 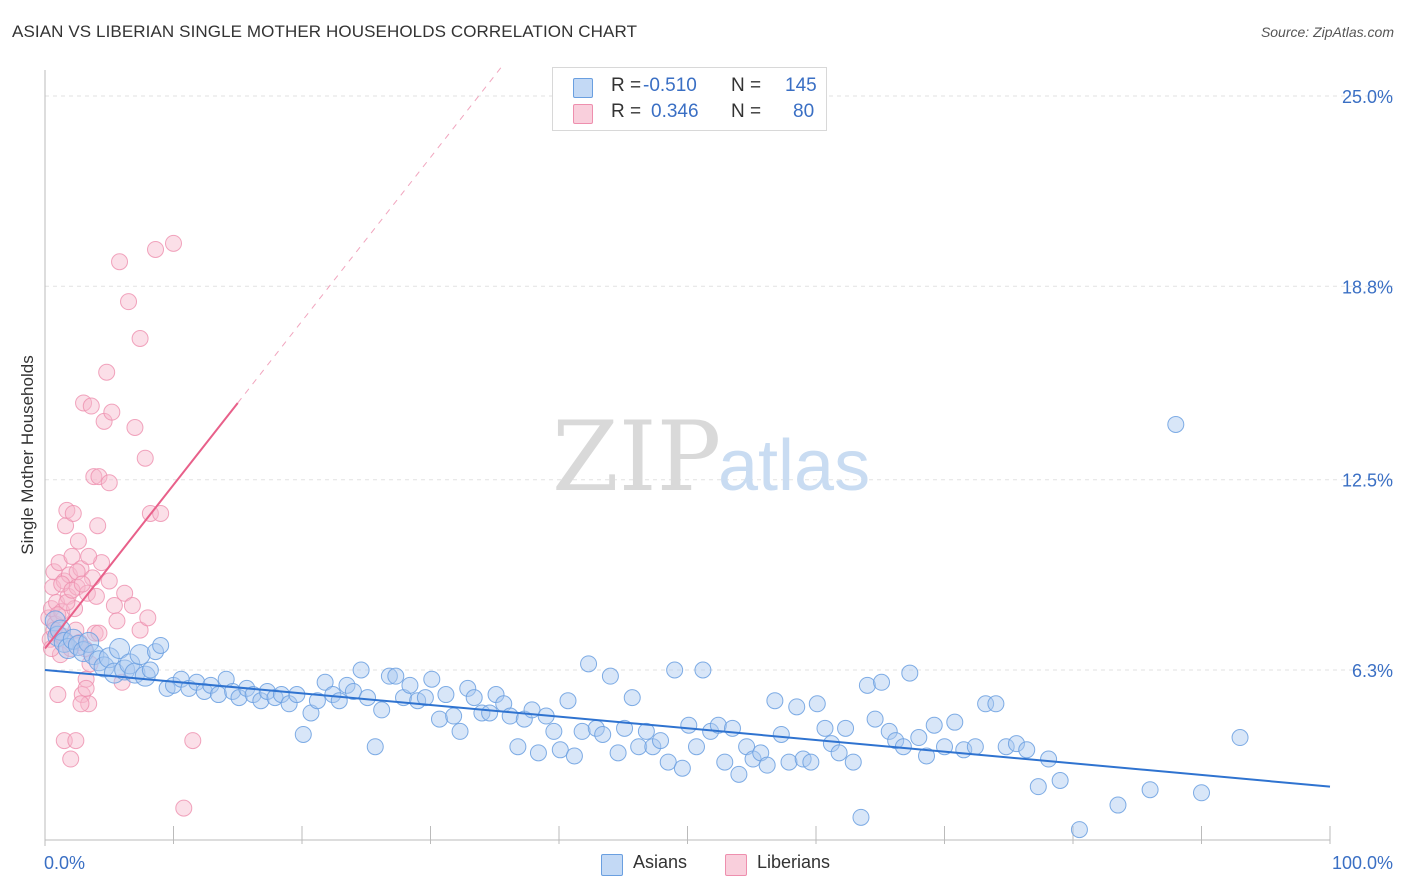 I want to click on legend-n-value: 80, so click(x=804, y=111).